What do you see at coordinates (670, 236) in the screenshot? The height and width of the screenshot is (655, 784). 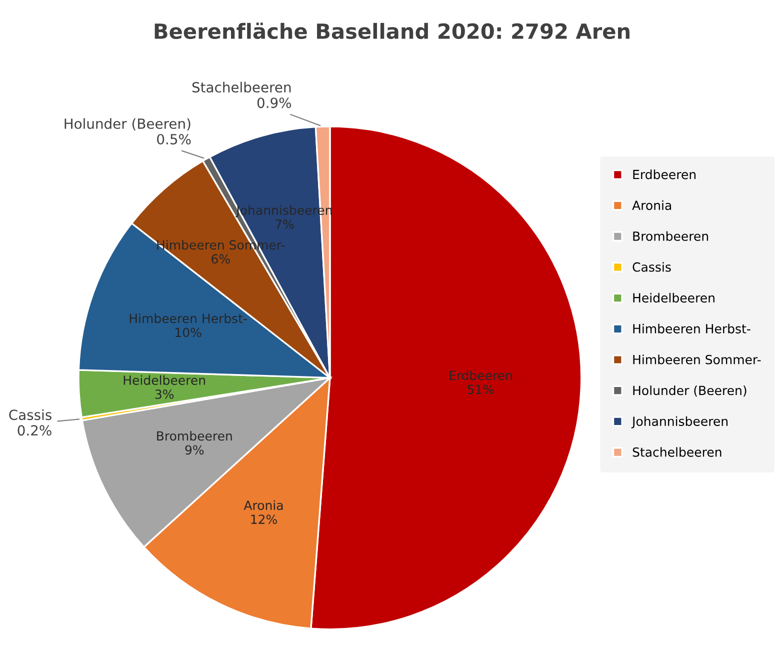 I see `legend-label: Brombeeren` at bounding box center [670, 236].